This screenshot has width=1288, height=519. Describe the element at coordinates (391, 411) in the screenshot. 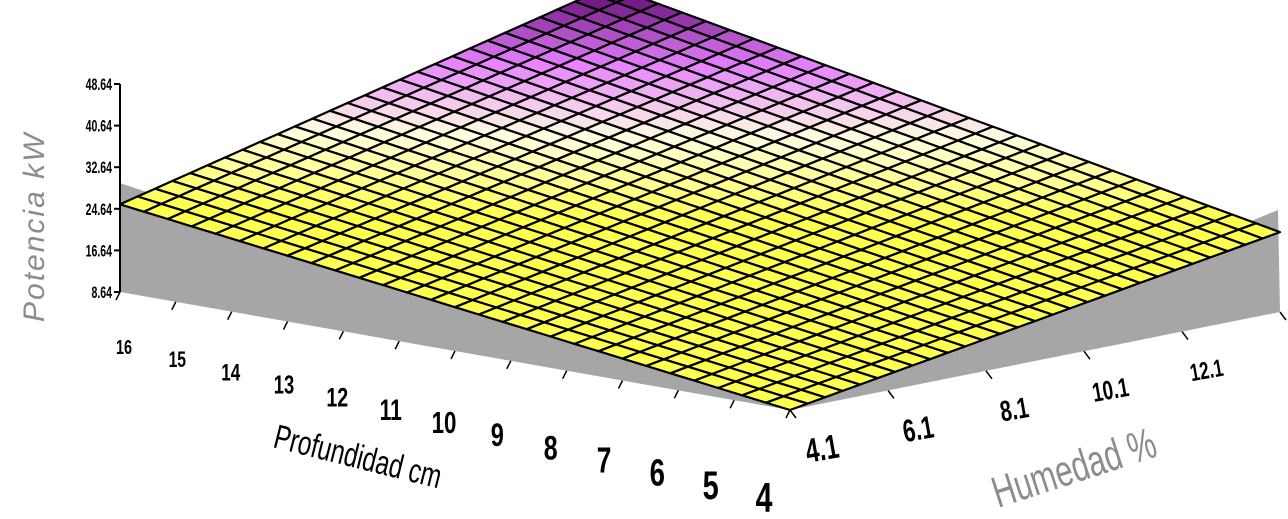

I see `x-tick-label: 11` at that location.